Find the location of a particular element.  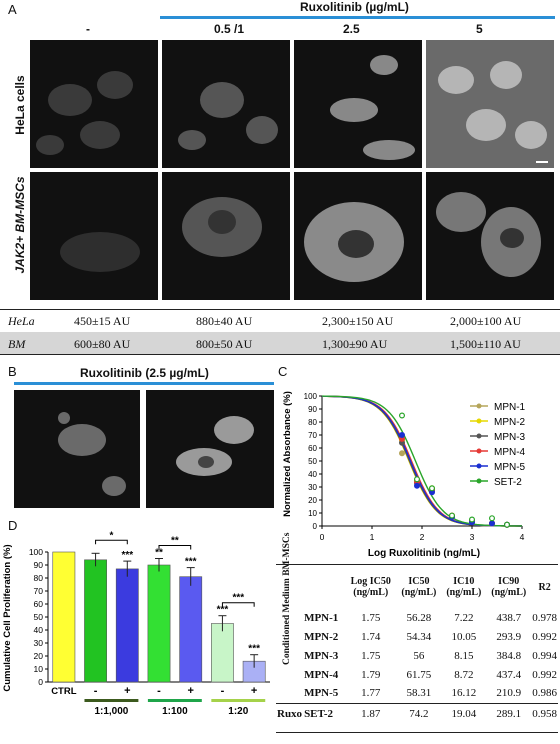

d-ytick-label: 70 is located at coordinates (39, 591).